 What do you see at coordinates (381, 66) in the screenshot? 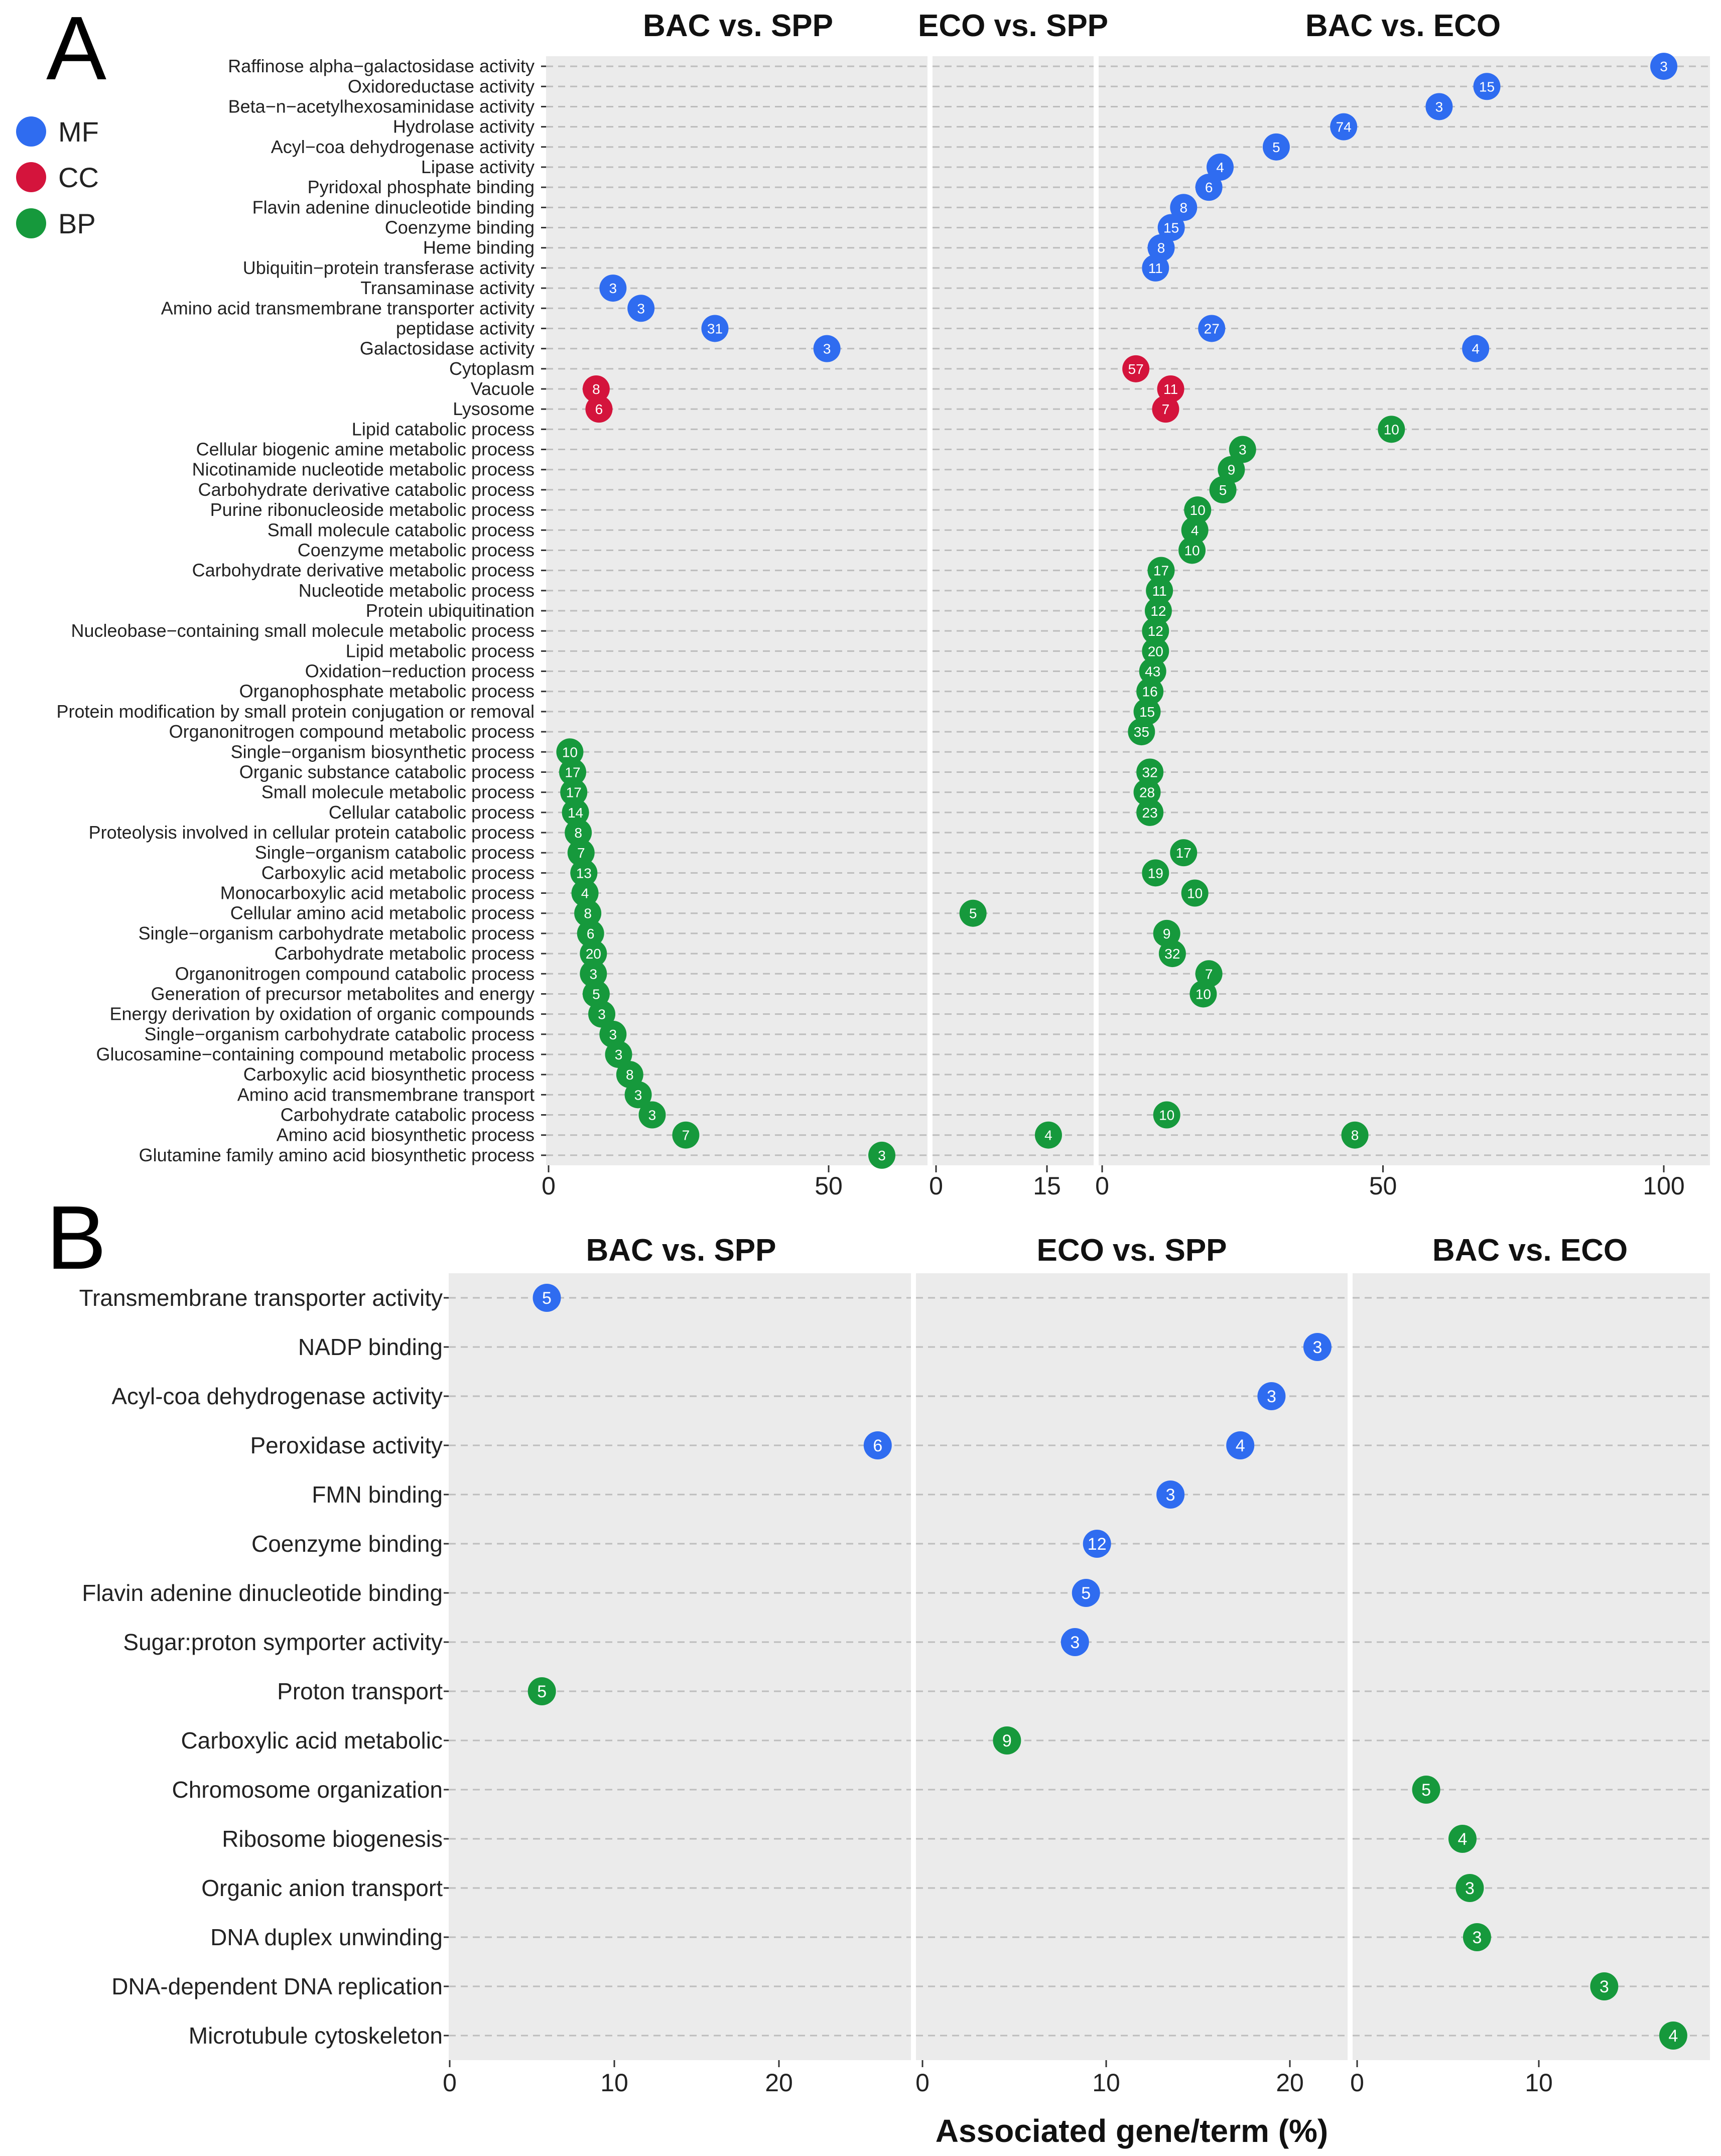
I see `term-label: Raffinose alpha−galactosidase activity` at bounding box center [381, 66].